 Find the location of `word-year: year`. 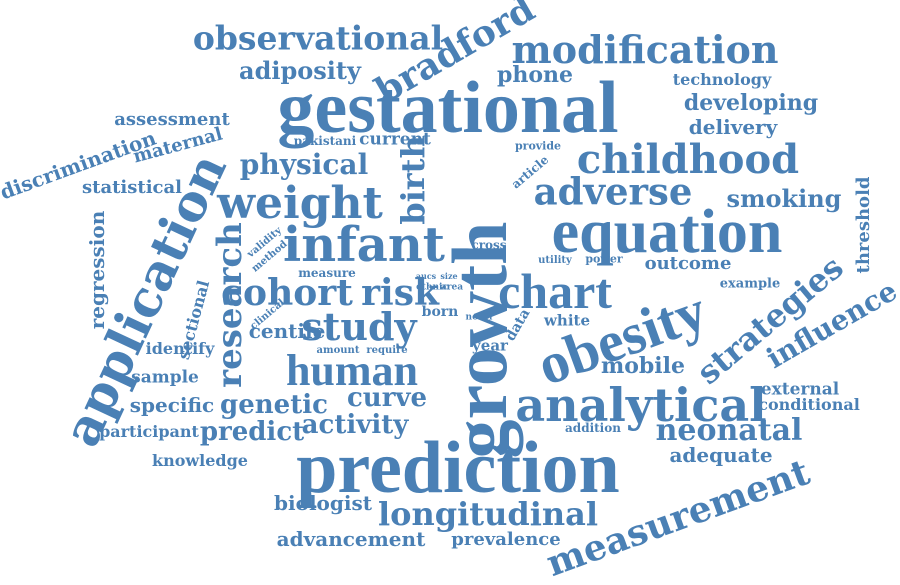

word-year: year is located at coordinates (490, 345).